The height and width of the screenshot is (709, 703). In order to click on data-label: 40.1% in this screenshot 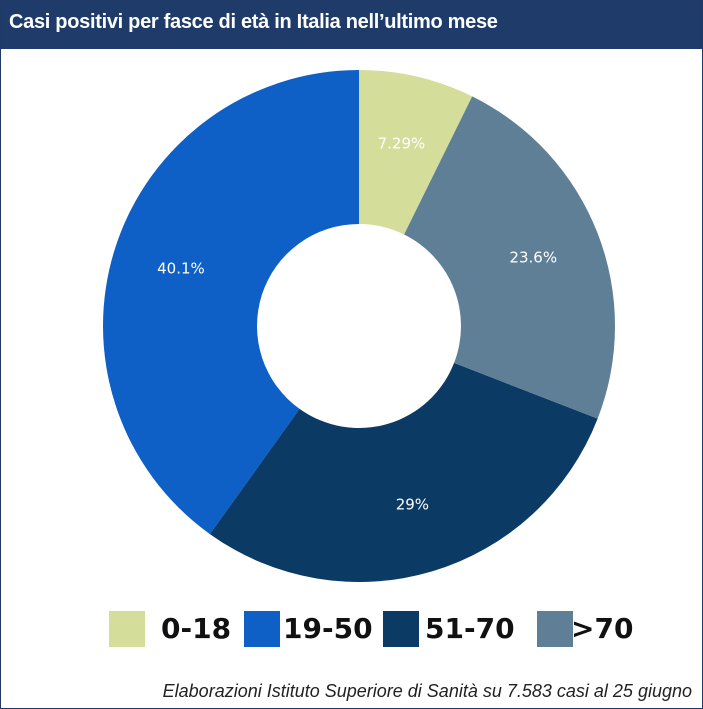, I will do `click(181, 268)`.